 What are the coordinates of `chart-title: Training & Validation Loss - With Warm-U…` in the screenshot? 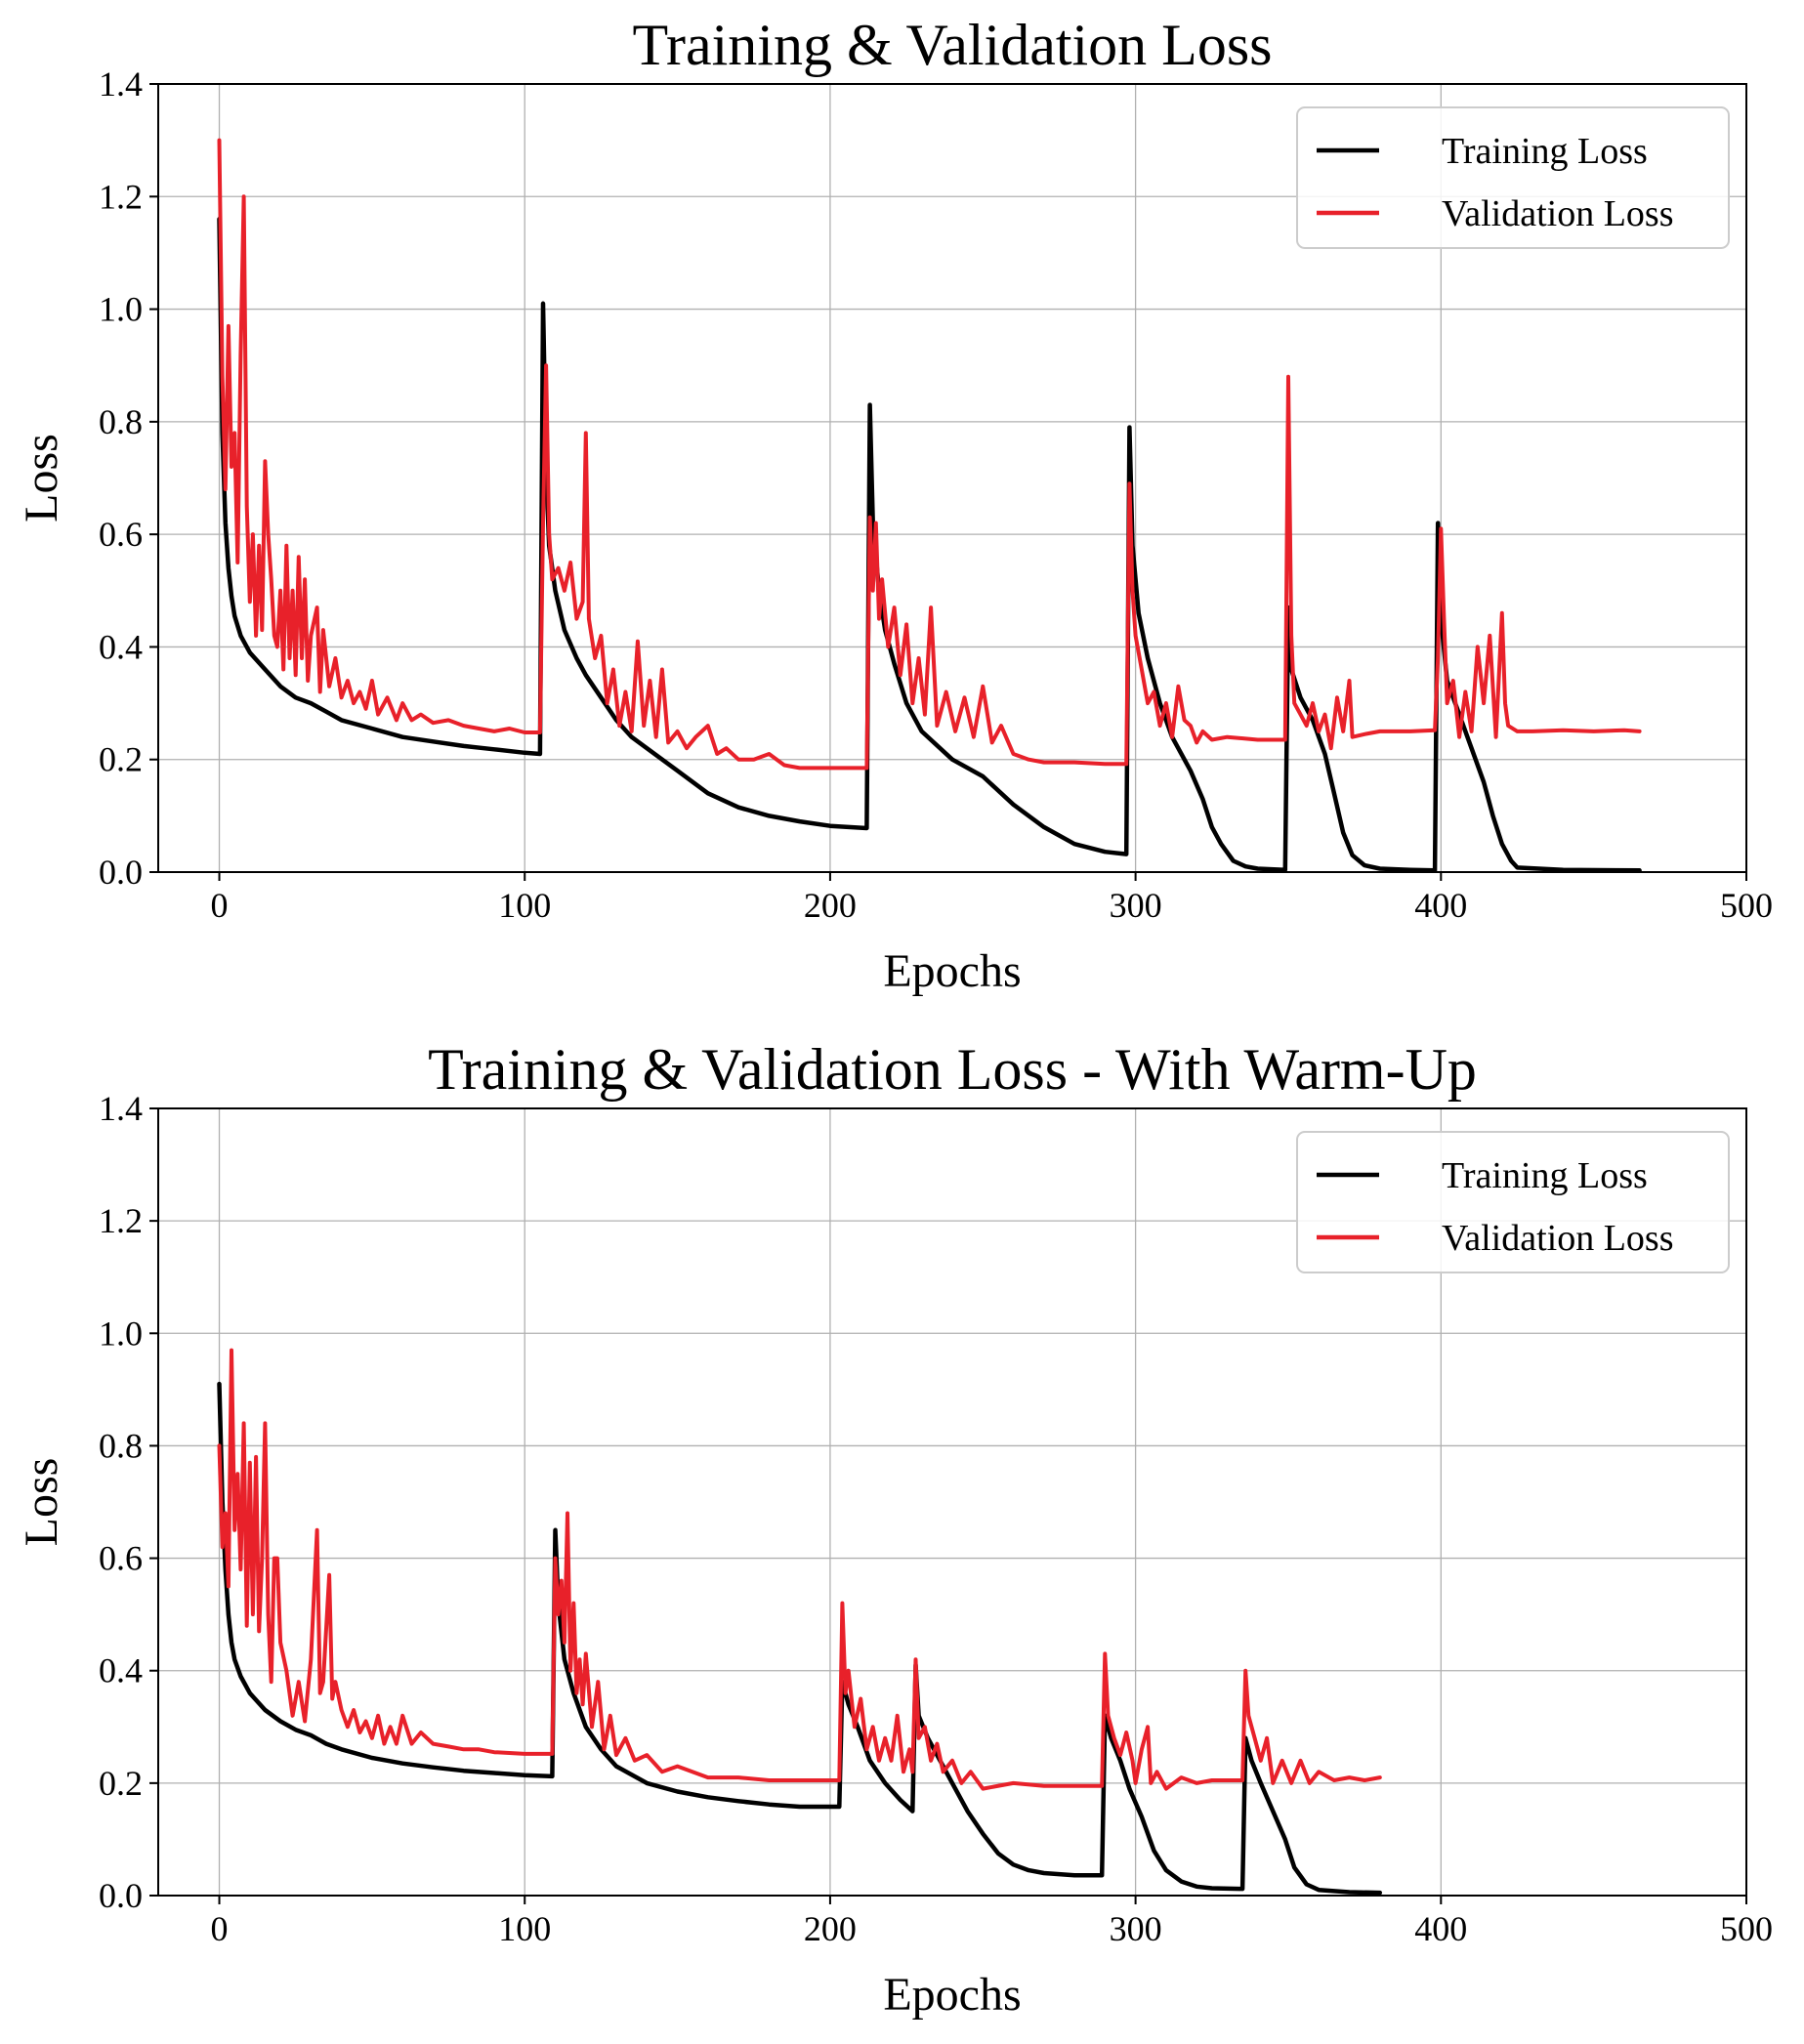 It's located at (952, 1069).